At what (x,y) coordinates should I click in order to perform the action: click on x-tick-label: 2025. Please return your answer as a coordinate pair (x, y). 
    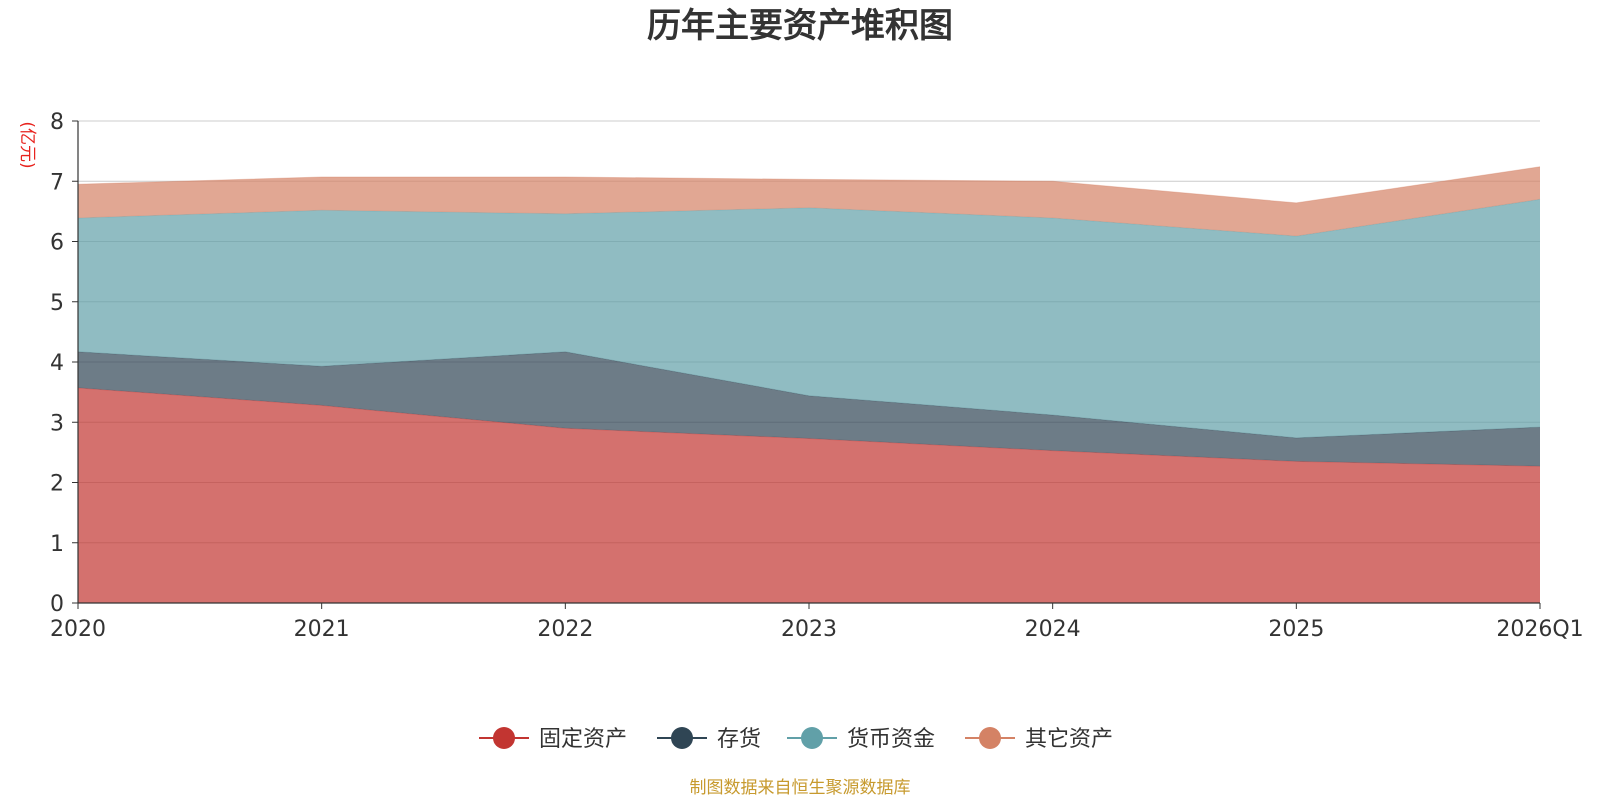
    Looking at the image, I should click on (1296, 629).